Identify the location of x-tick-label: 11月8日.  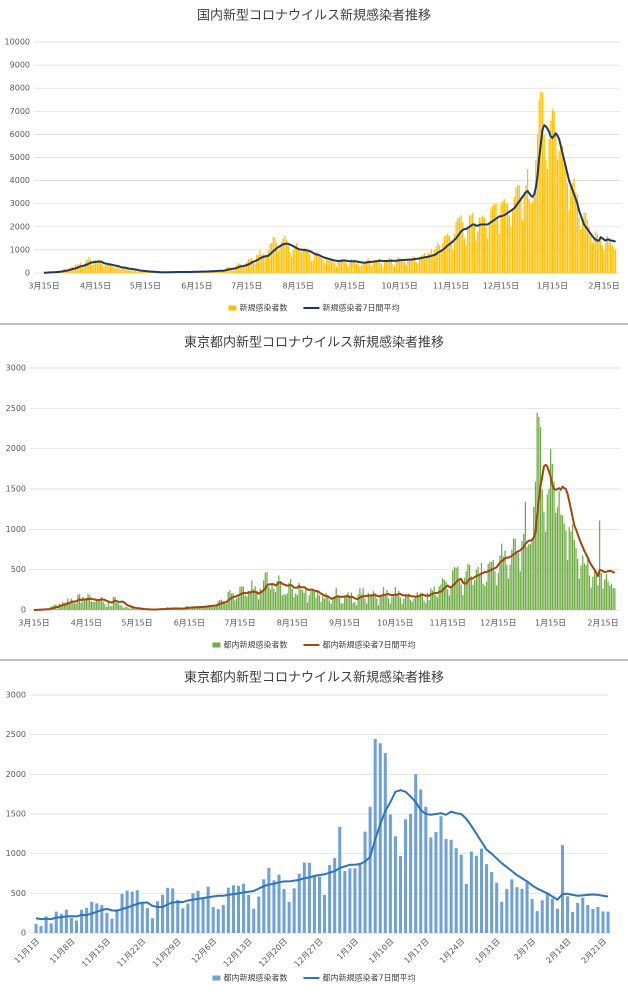
(62, 951).